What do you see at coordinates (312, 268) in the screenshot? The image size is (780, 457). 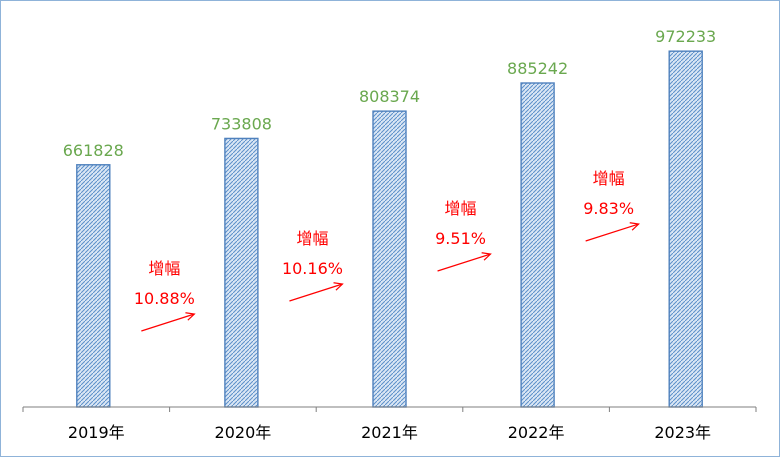 I see `growth-annotation-value: 10.16%` at bounding box center [312, 268].